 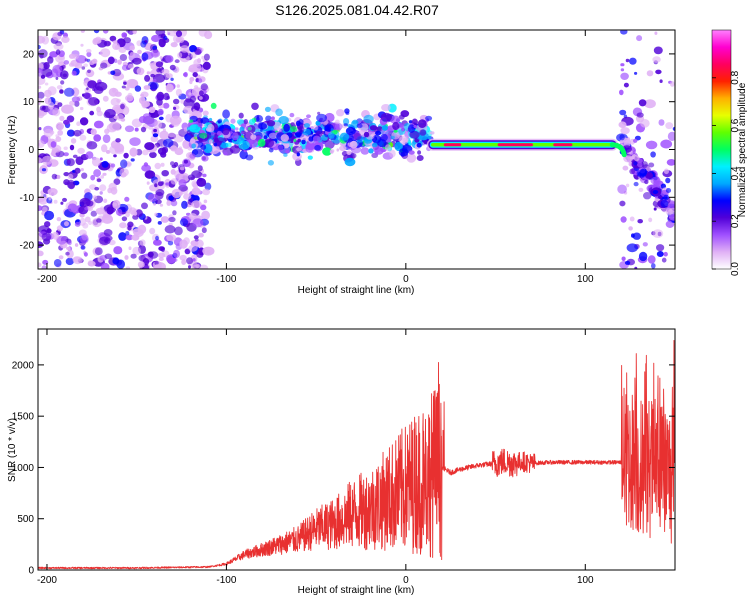 I want to click on snr-x-label: Height of straight line (km), so click(x=356, y=590).